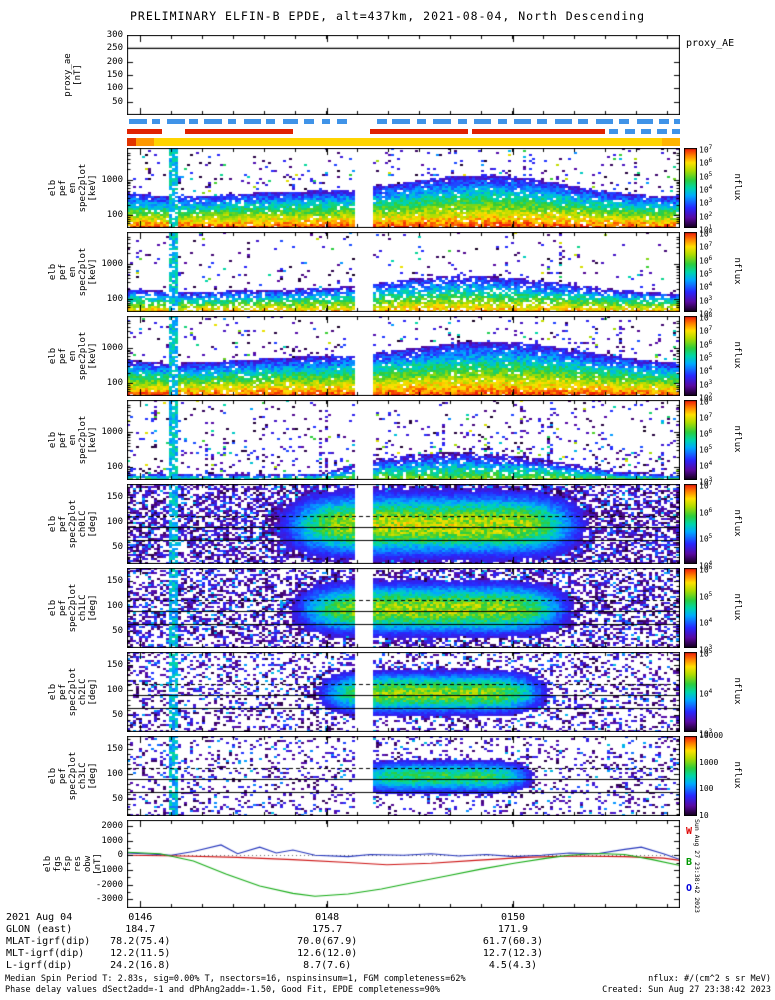  Describe the element at coordinates (513, 941) in the screenshot. I see `axis-value: 61.7(60.3)` at that location.